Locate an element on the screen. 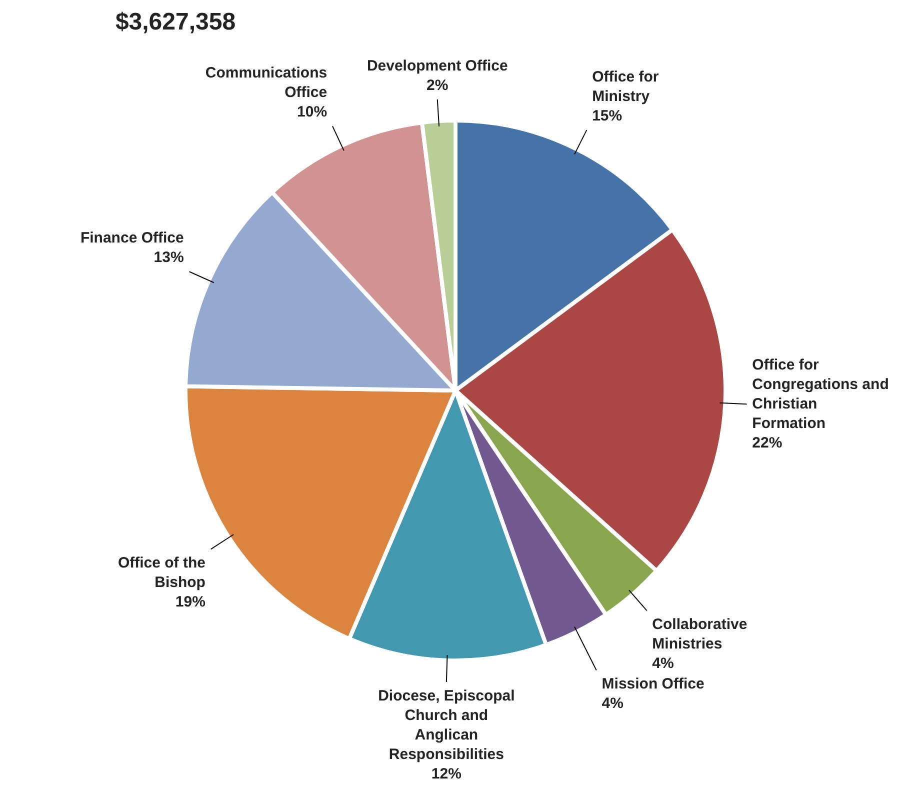 Image resolution: width=915 pixels, height=804 pixels. slice-label: Diocese, Episcopal Church and Anglican Responsibilities is located at coordinates (446, 725).